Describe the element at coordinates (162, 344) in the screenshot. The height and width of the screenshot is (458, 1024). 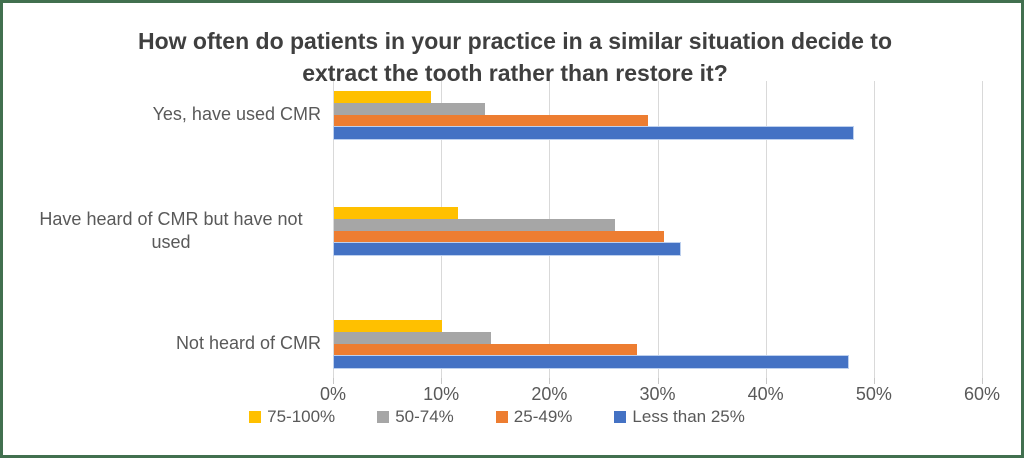
I see `category-label: Not heard of CMR` at that location.